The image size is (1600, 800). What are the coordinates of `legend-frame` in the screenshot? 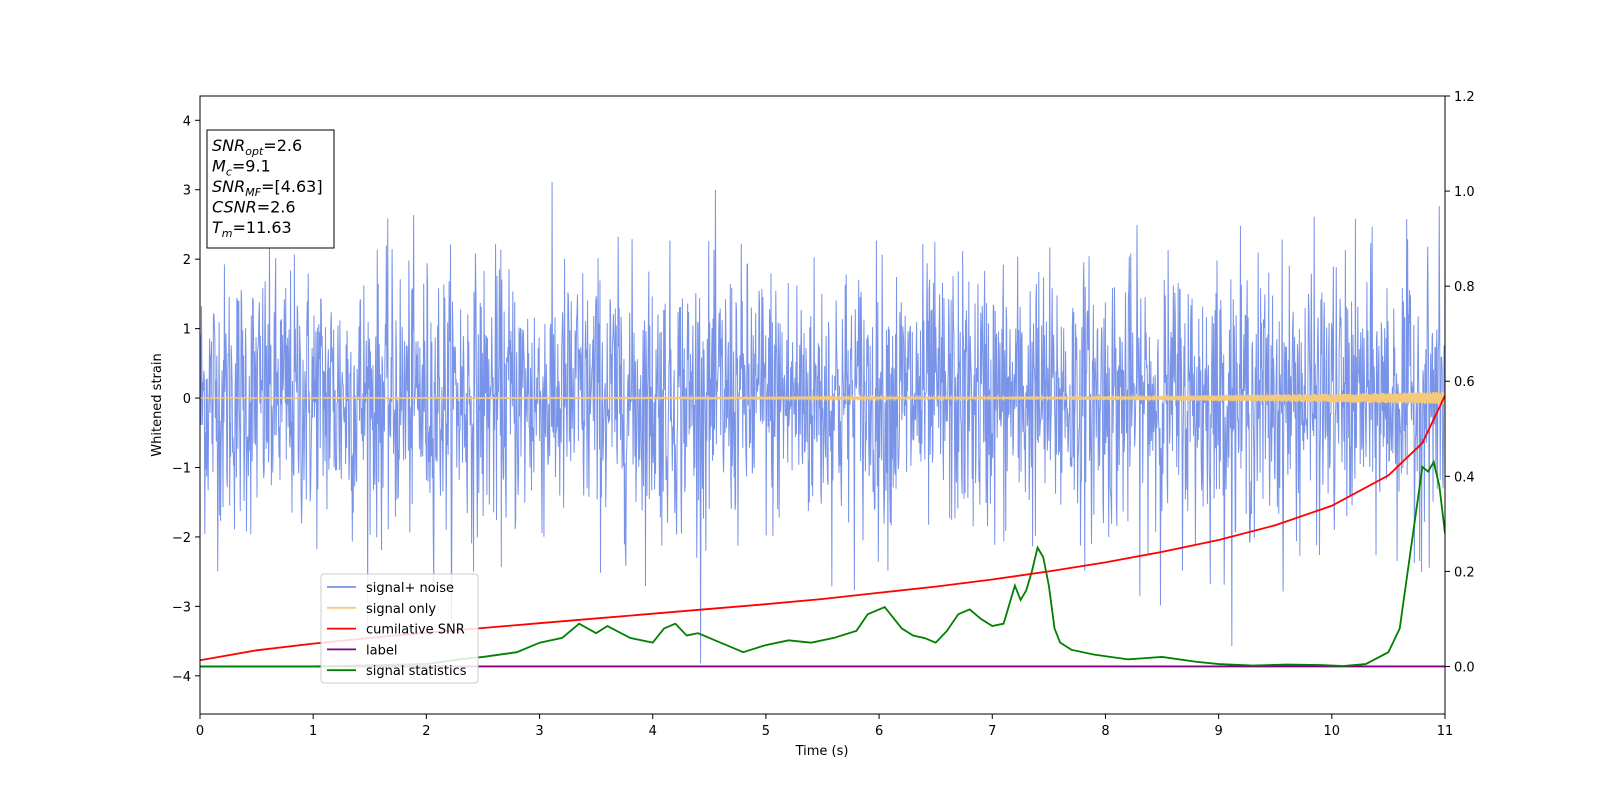 It's located at (399, 628).